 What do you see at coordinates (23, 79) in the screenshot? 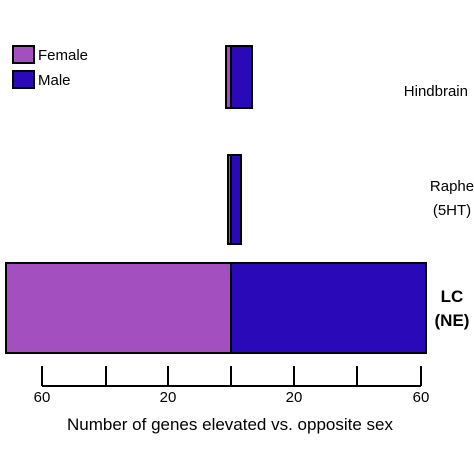
I see `legend-swatch-male` at bounding box center [23, 79].